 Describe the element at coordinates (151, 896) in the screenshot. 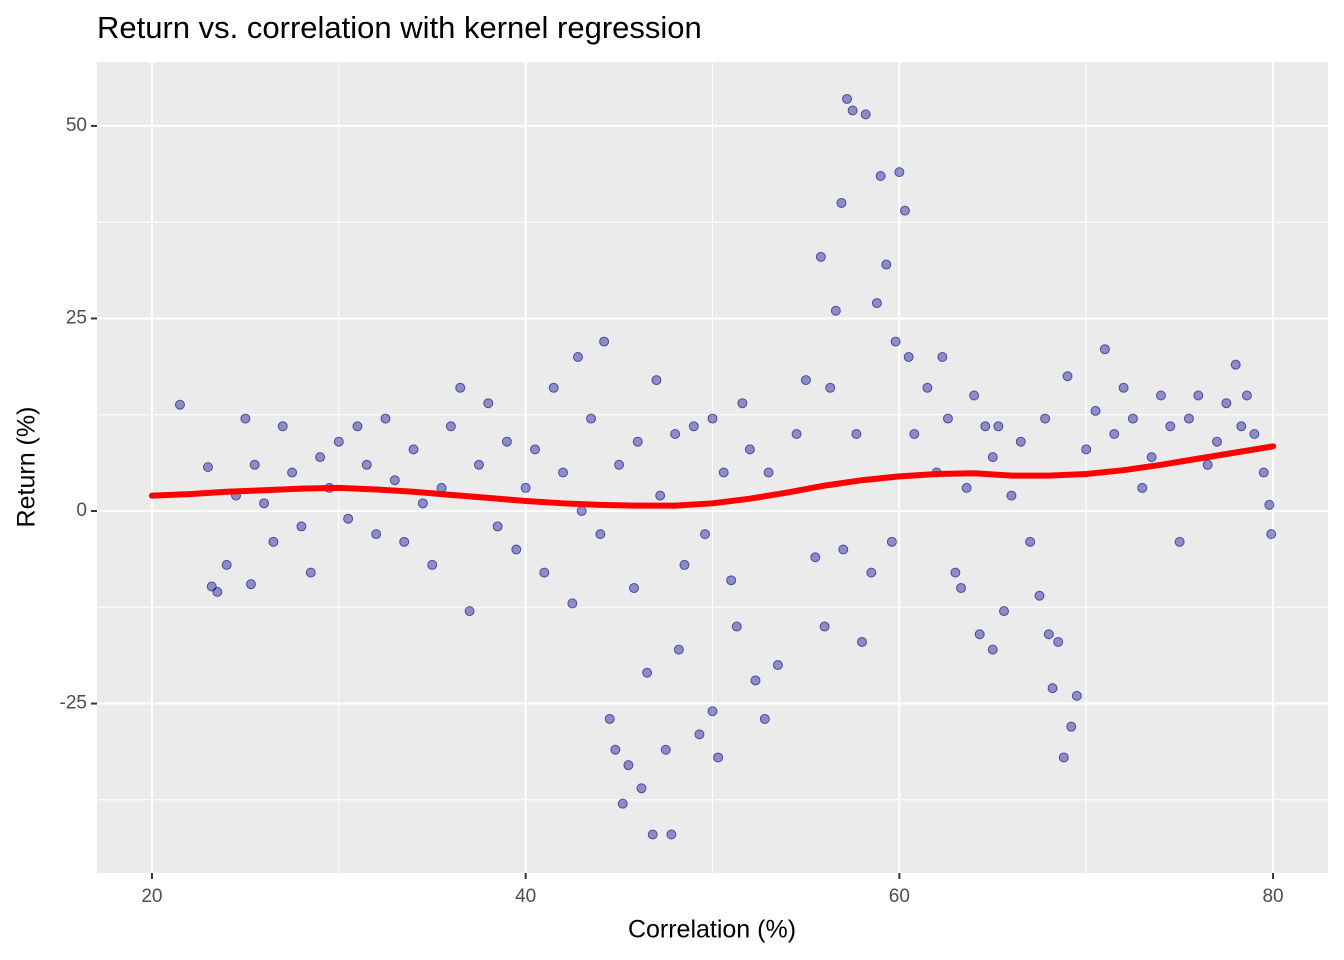

I see `x-tick-label: 20` at that location.